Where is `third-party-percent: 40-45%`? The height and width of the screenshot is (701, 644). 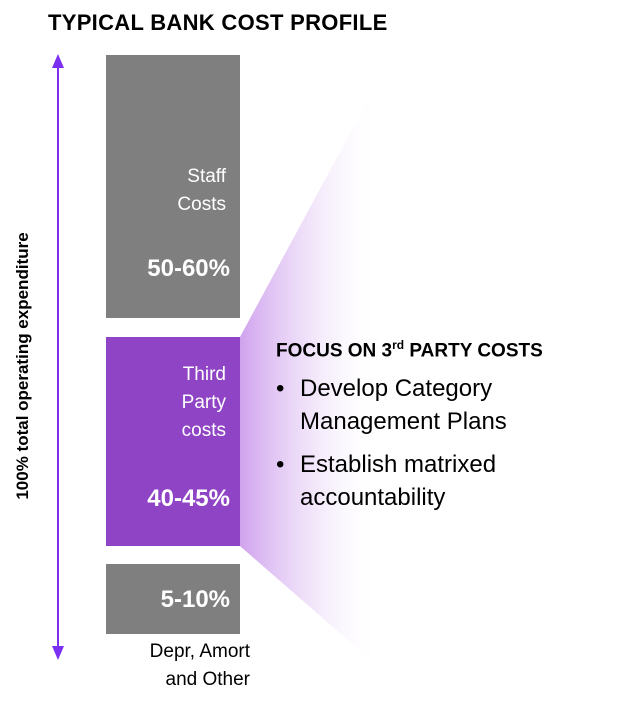 third-party-percent: 40-45% is located at coordinates (188, 499).